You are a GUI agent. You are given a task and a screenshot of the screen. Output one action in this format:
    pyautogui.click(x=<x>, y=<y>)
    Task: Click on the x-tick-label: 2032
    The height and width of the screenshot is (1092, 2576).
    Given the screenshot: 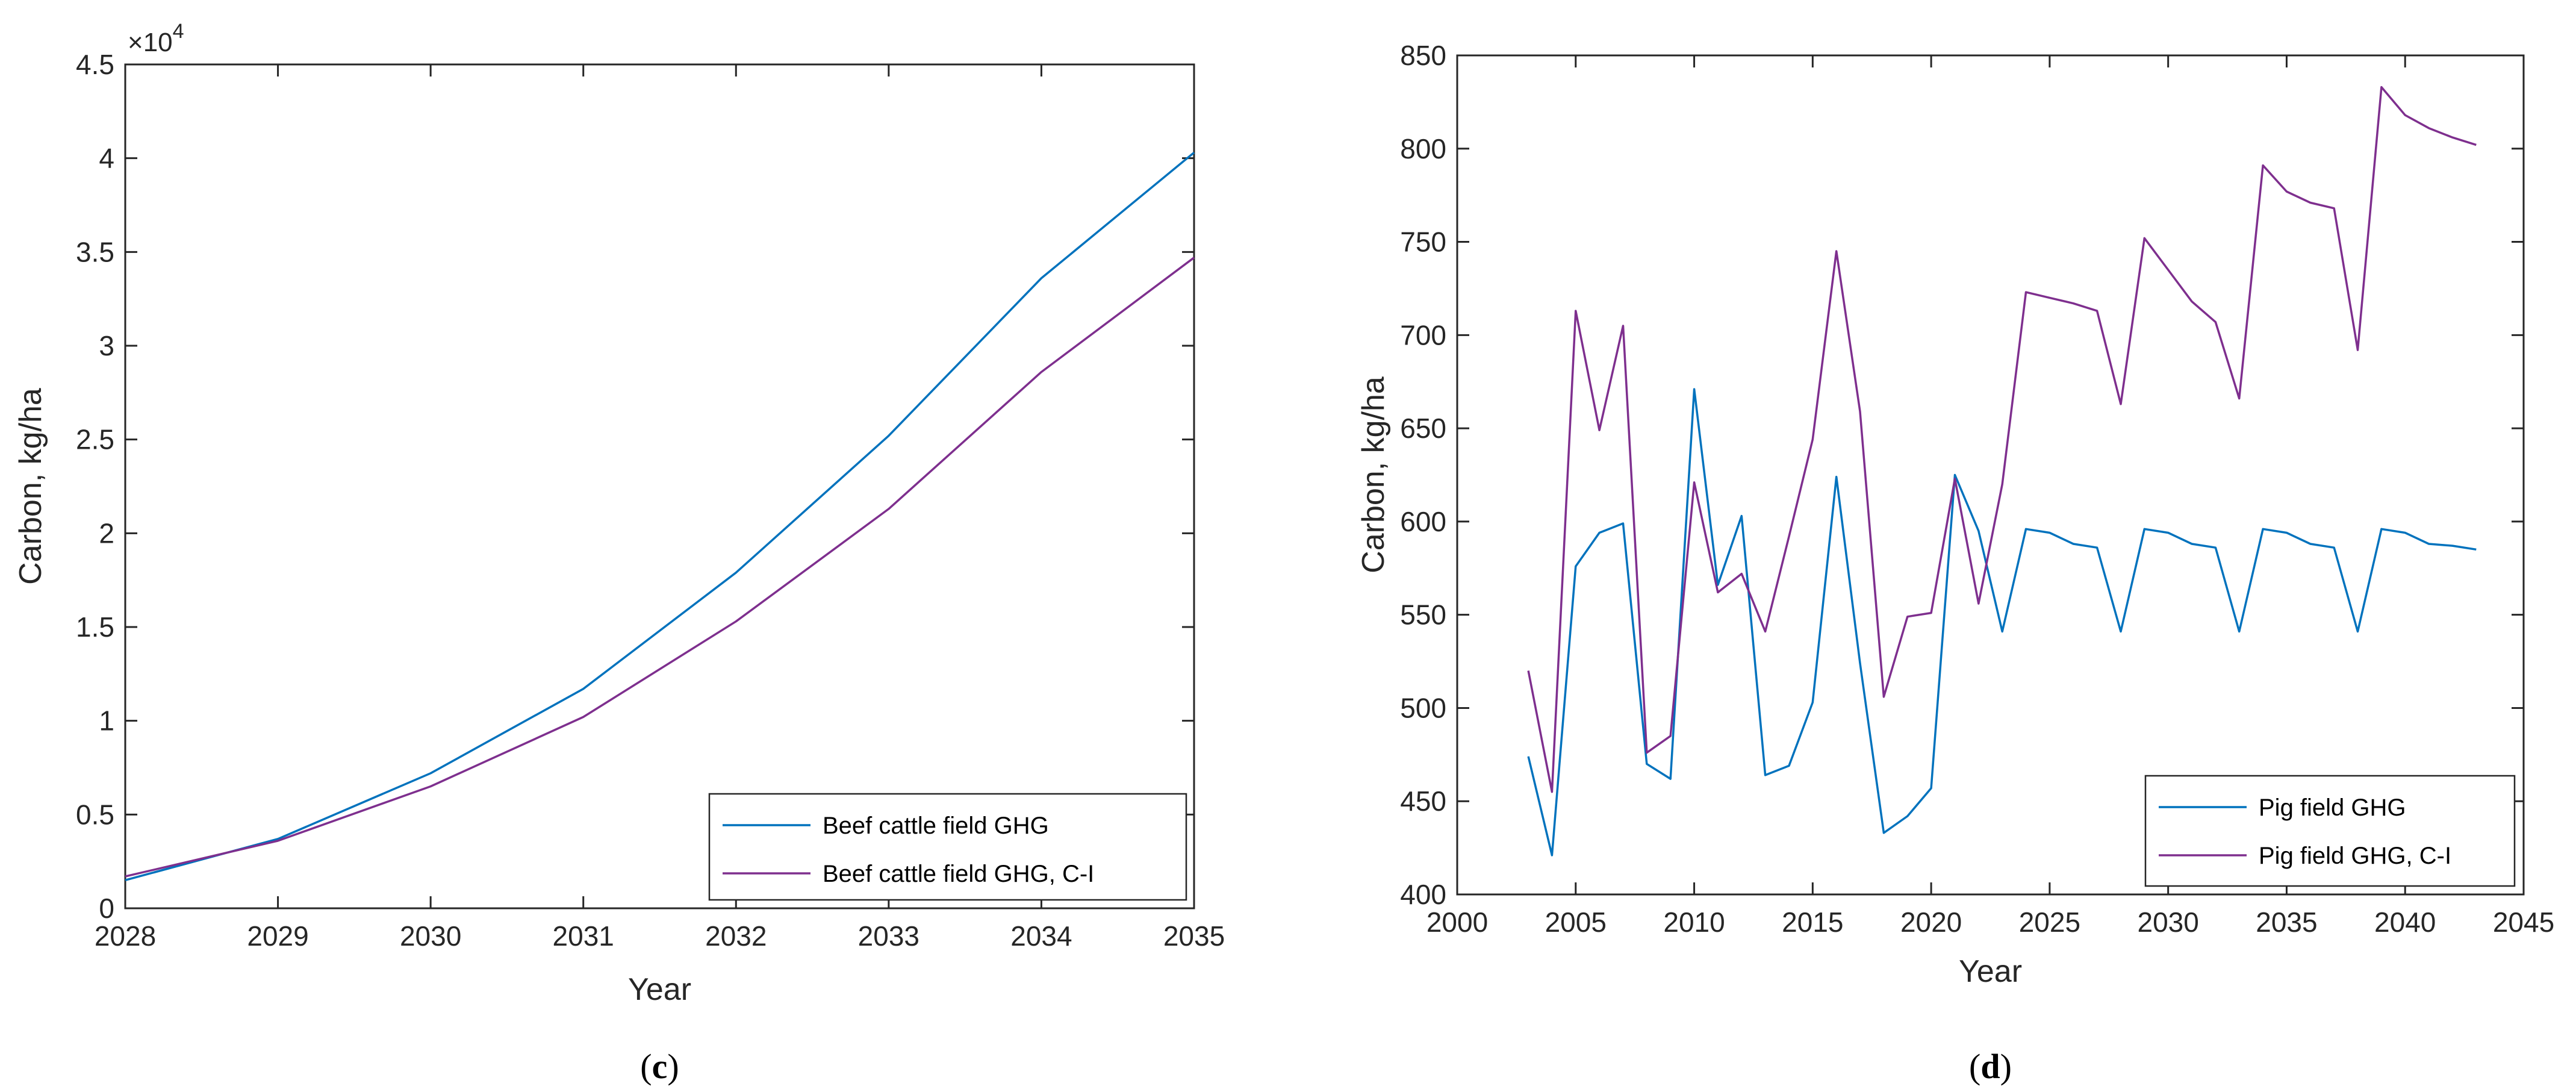 What is the action you would take?
    pyautogui.click(x=736, y=936)
    